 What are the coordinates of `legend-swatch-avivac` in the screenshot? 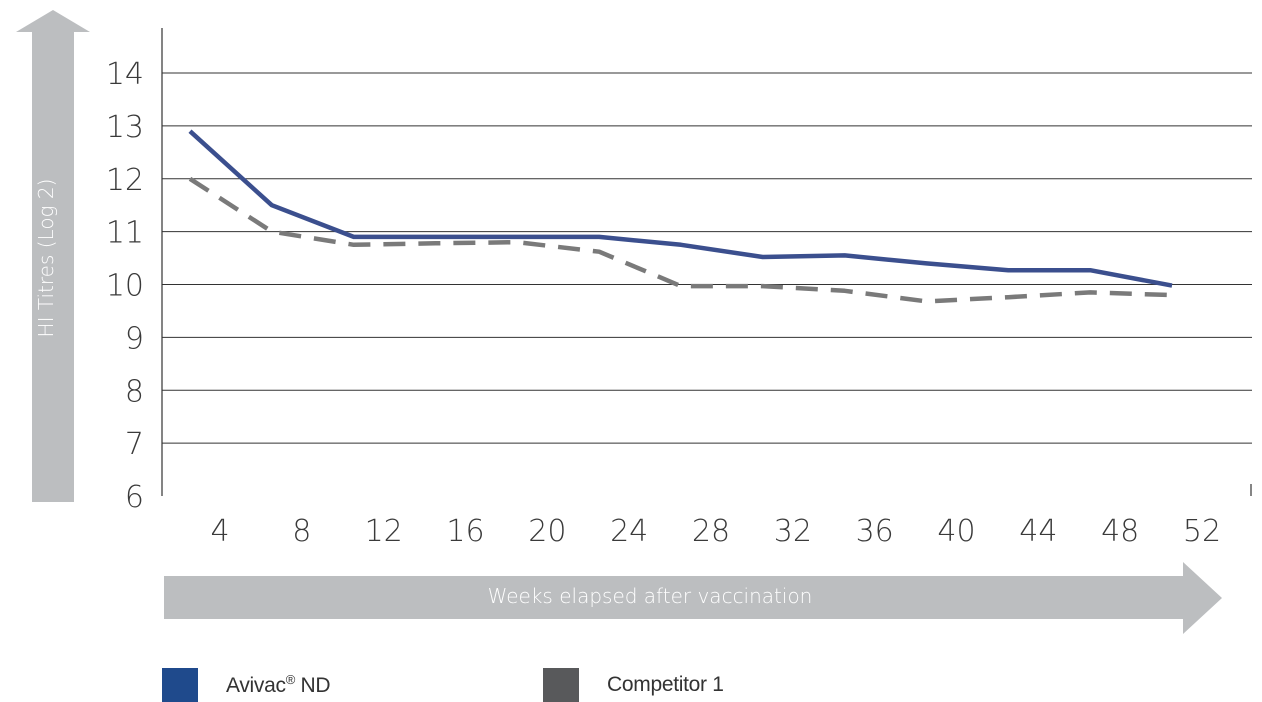 It's located at (180, 685).